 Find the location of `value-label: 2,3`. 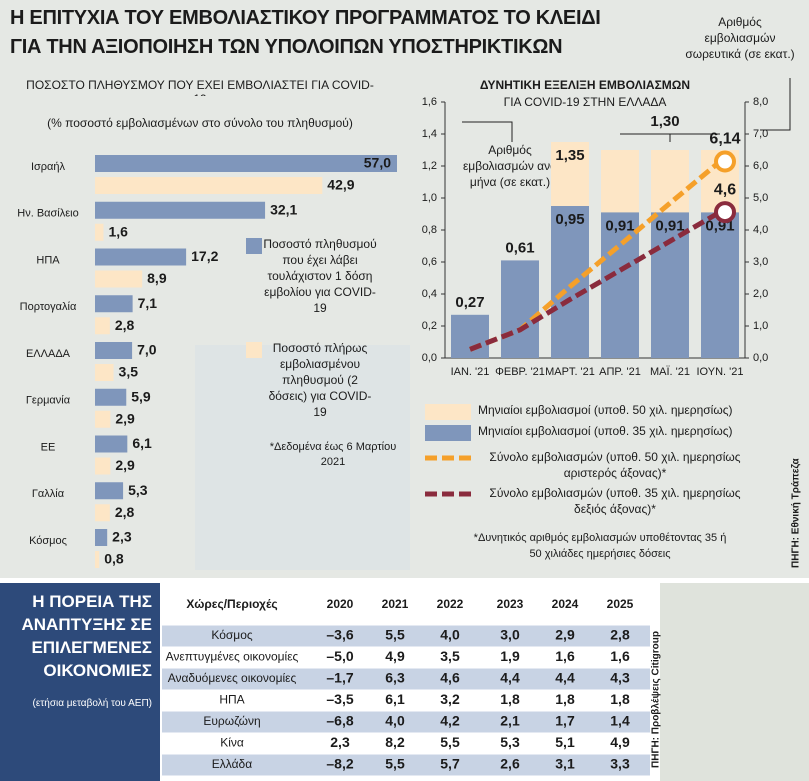

value-label: 2,3 is located at coordinates (122, 537).